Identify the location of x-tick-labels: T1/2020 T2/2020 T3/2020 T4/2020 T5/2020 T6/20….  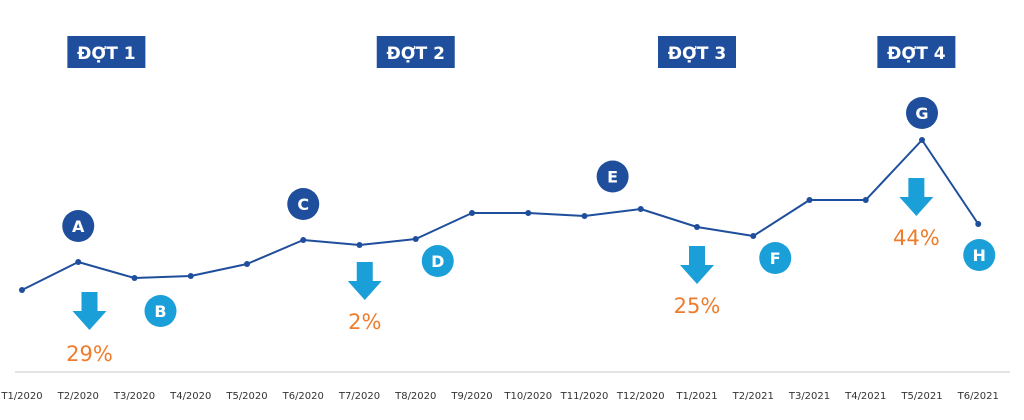
(499, 396).